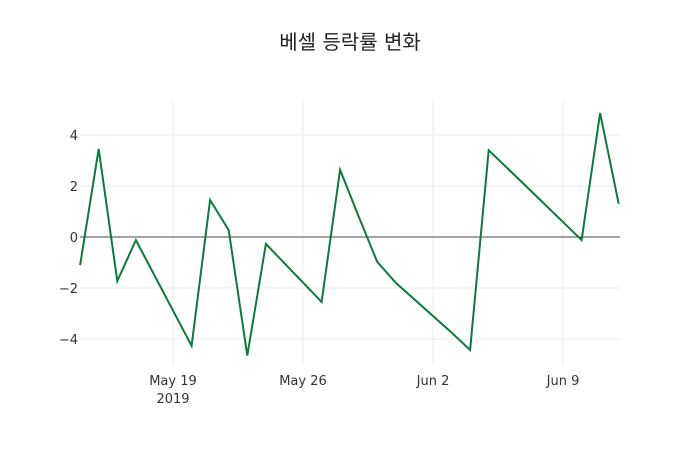 This screenshot has width=700, height=450. Describe the element at coordinates (68, 289) in the screenshot. I see `y-tick-label: −2` at that location.